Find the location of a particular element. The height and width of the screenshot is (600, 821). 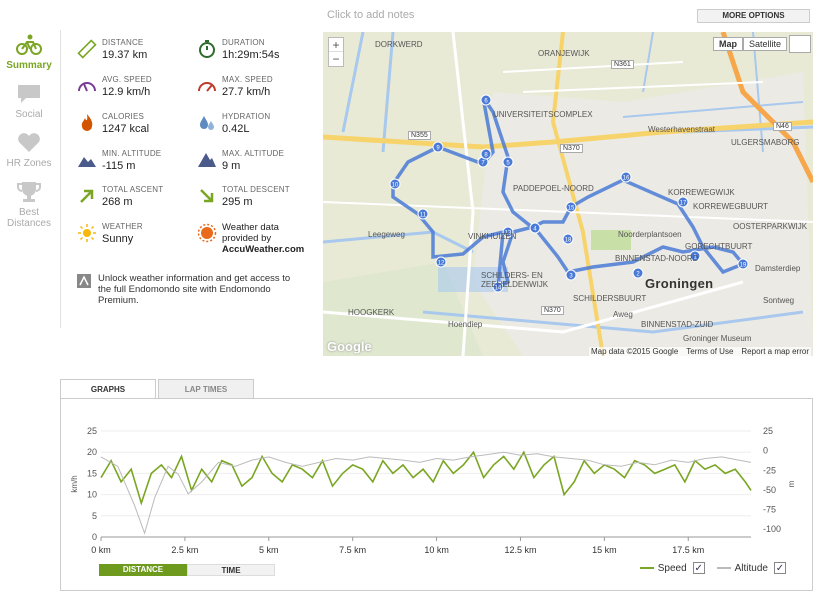

nav-best-distances: Best Distances is located at coordinates (29, 203).